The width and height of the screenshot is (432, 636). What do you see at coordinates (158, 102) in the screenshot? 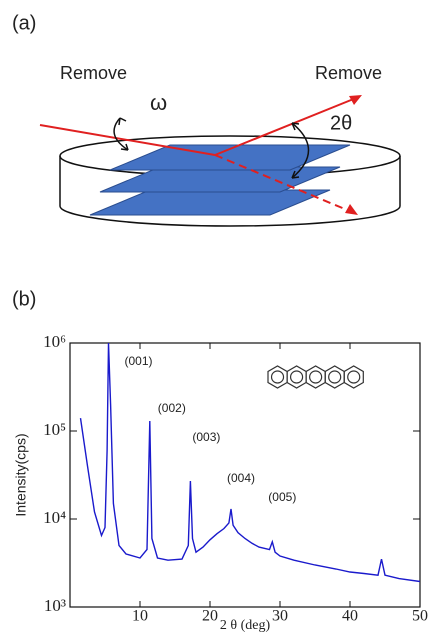
I see `angle-label: ω` at bounding box center [158, 102].